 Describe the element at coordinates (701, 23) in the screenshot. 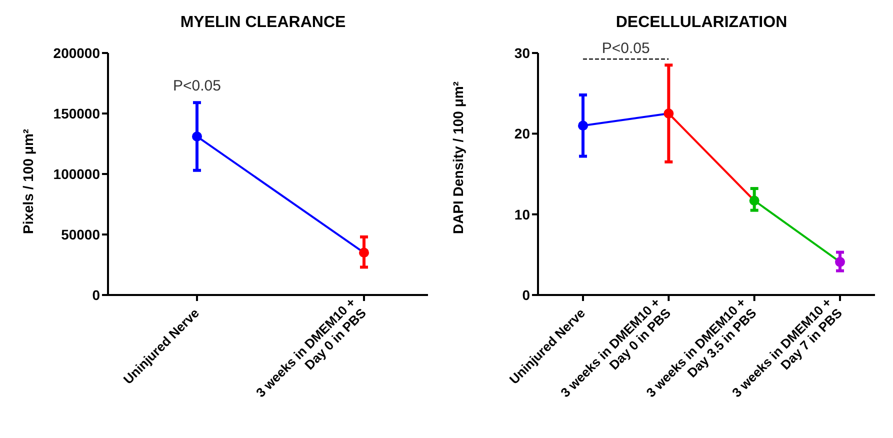

I see `chart-title: DECELLULARIZATION` at that location.